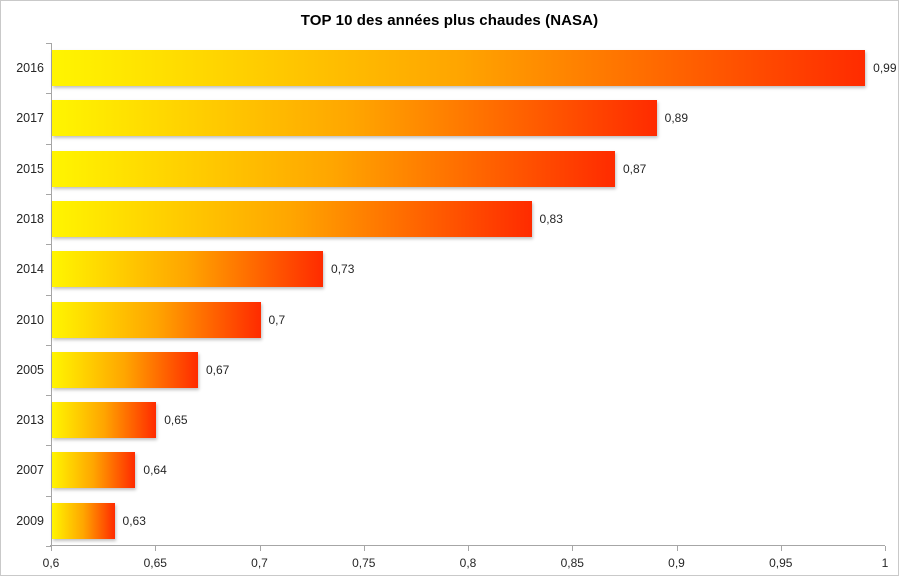  What do you see at coordinates (885, 563) in the screenshot?
I see `x-tick-label: 1` at bounding box center [885, 563].